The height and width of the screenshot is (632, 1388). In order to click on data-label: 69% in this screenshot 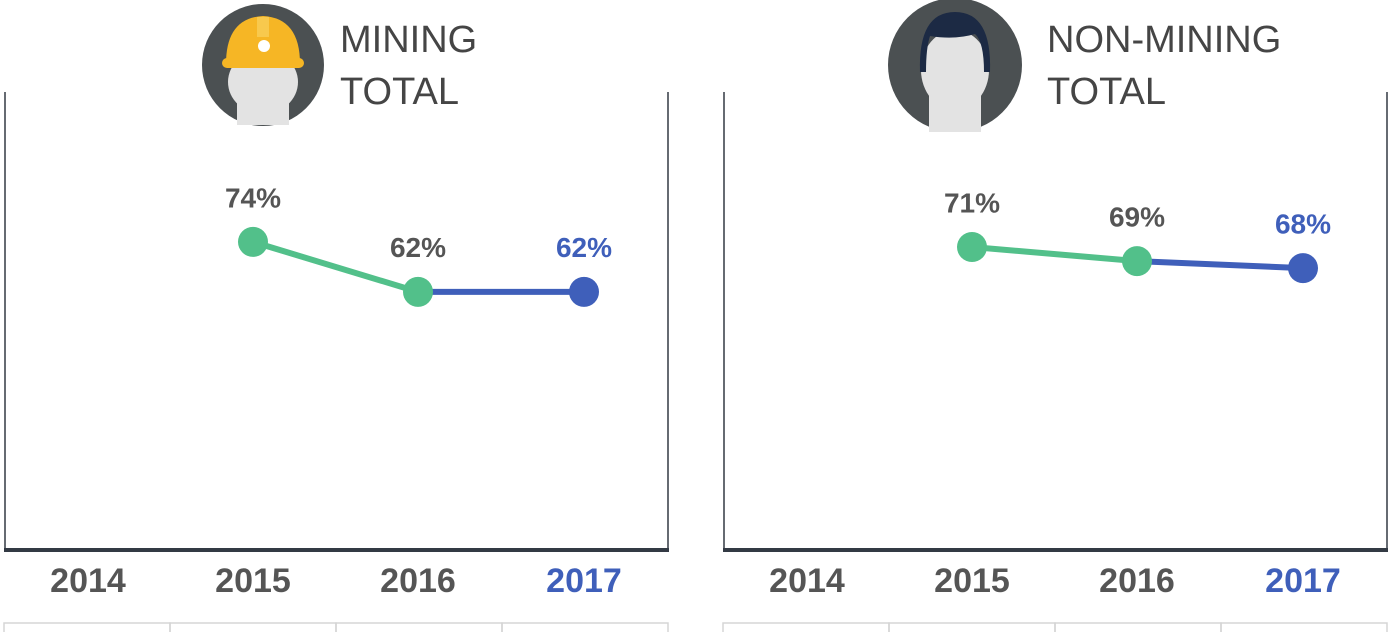, I will do `click(1137, 216)`.